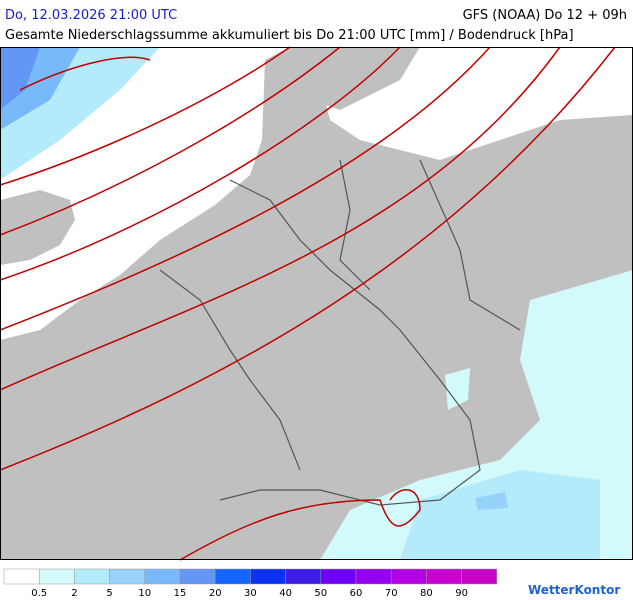 This screenshot has height=600, width=633. I want to click on model-run: GFS (NOAA) Do 12 + 09h, so click(545, 15).